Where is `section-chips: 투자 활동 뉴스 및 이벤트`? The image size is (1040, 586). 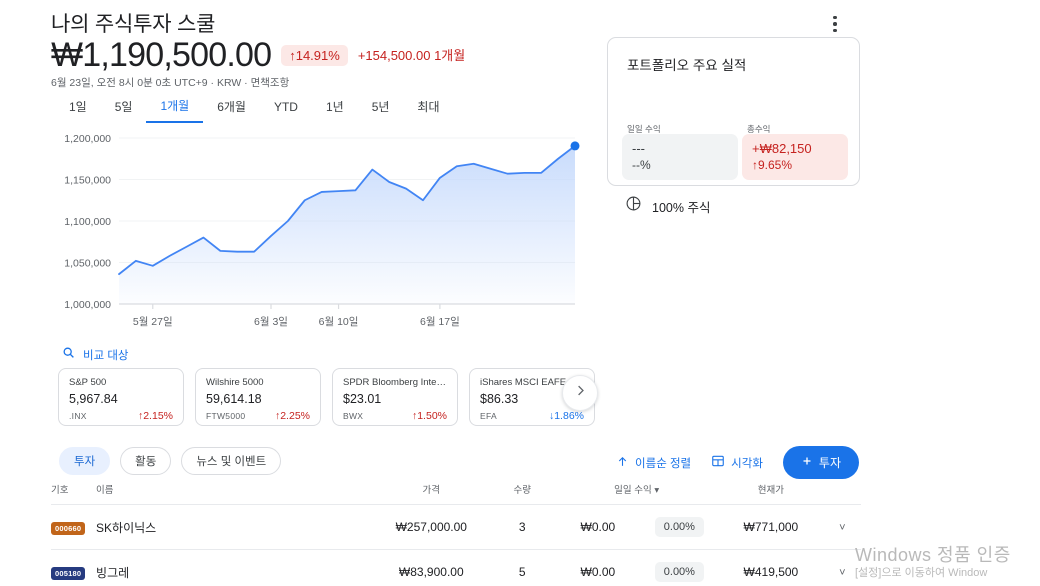
section-chips: 투자 활동 뉴스 및 이벤트 is located at coordinates (170, 461).